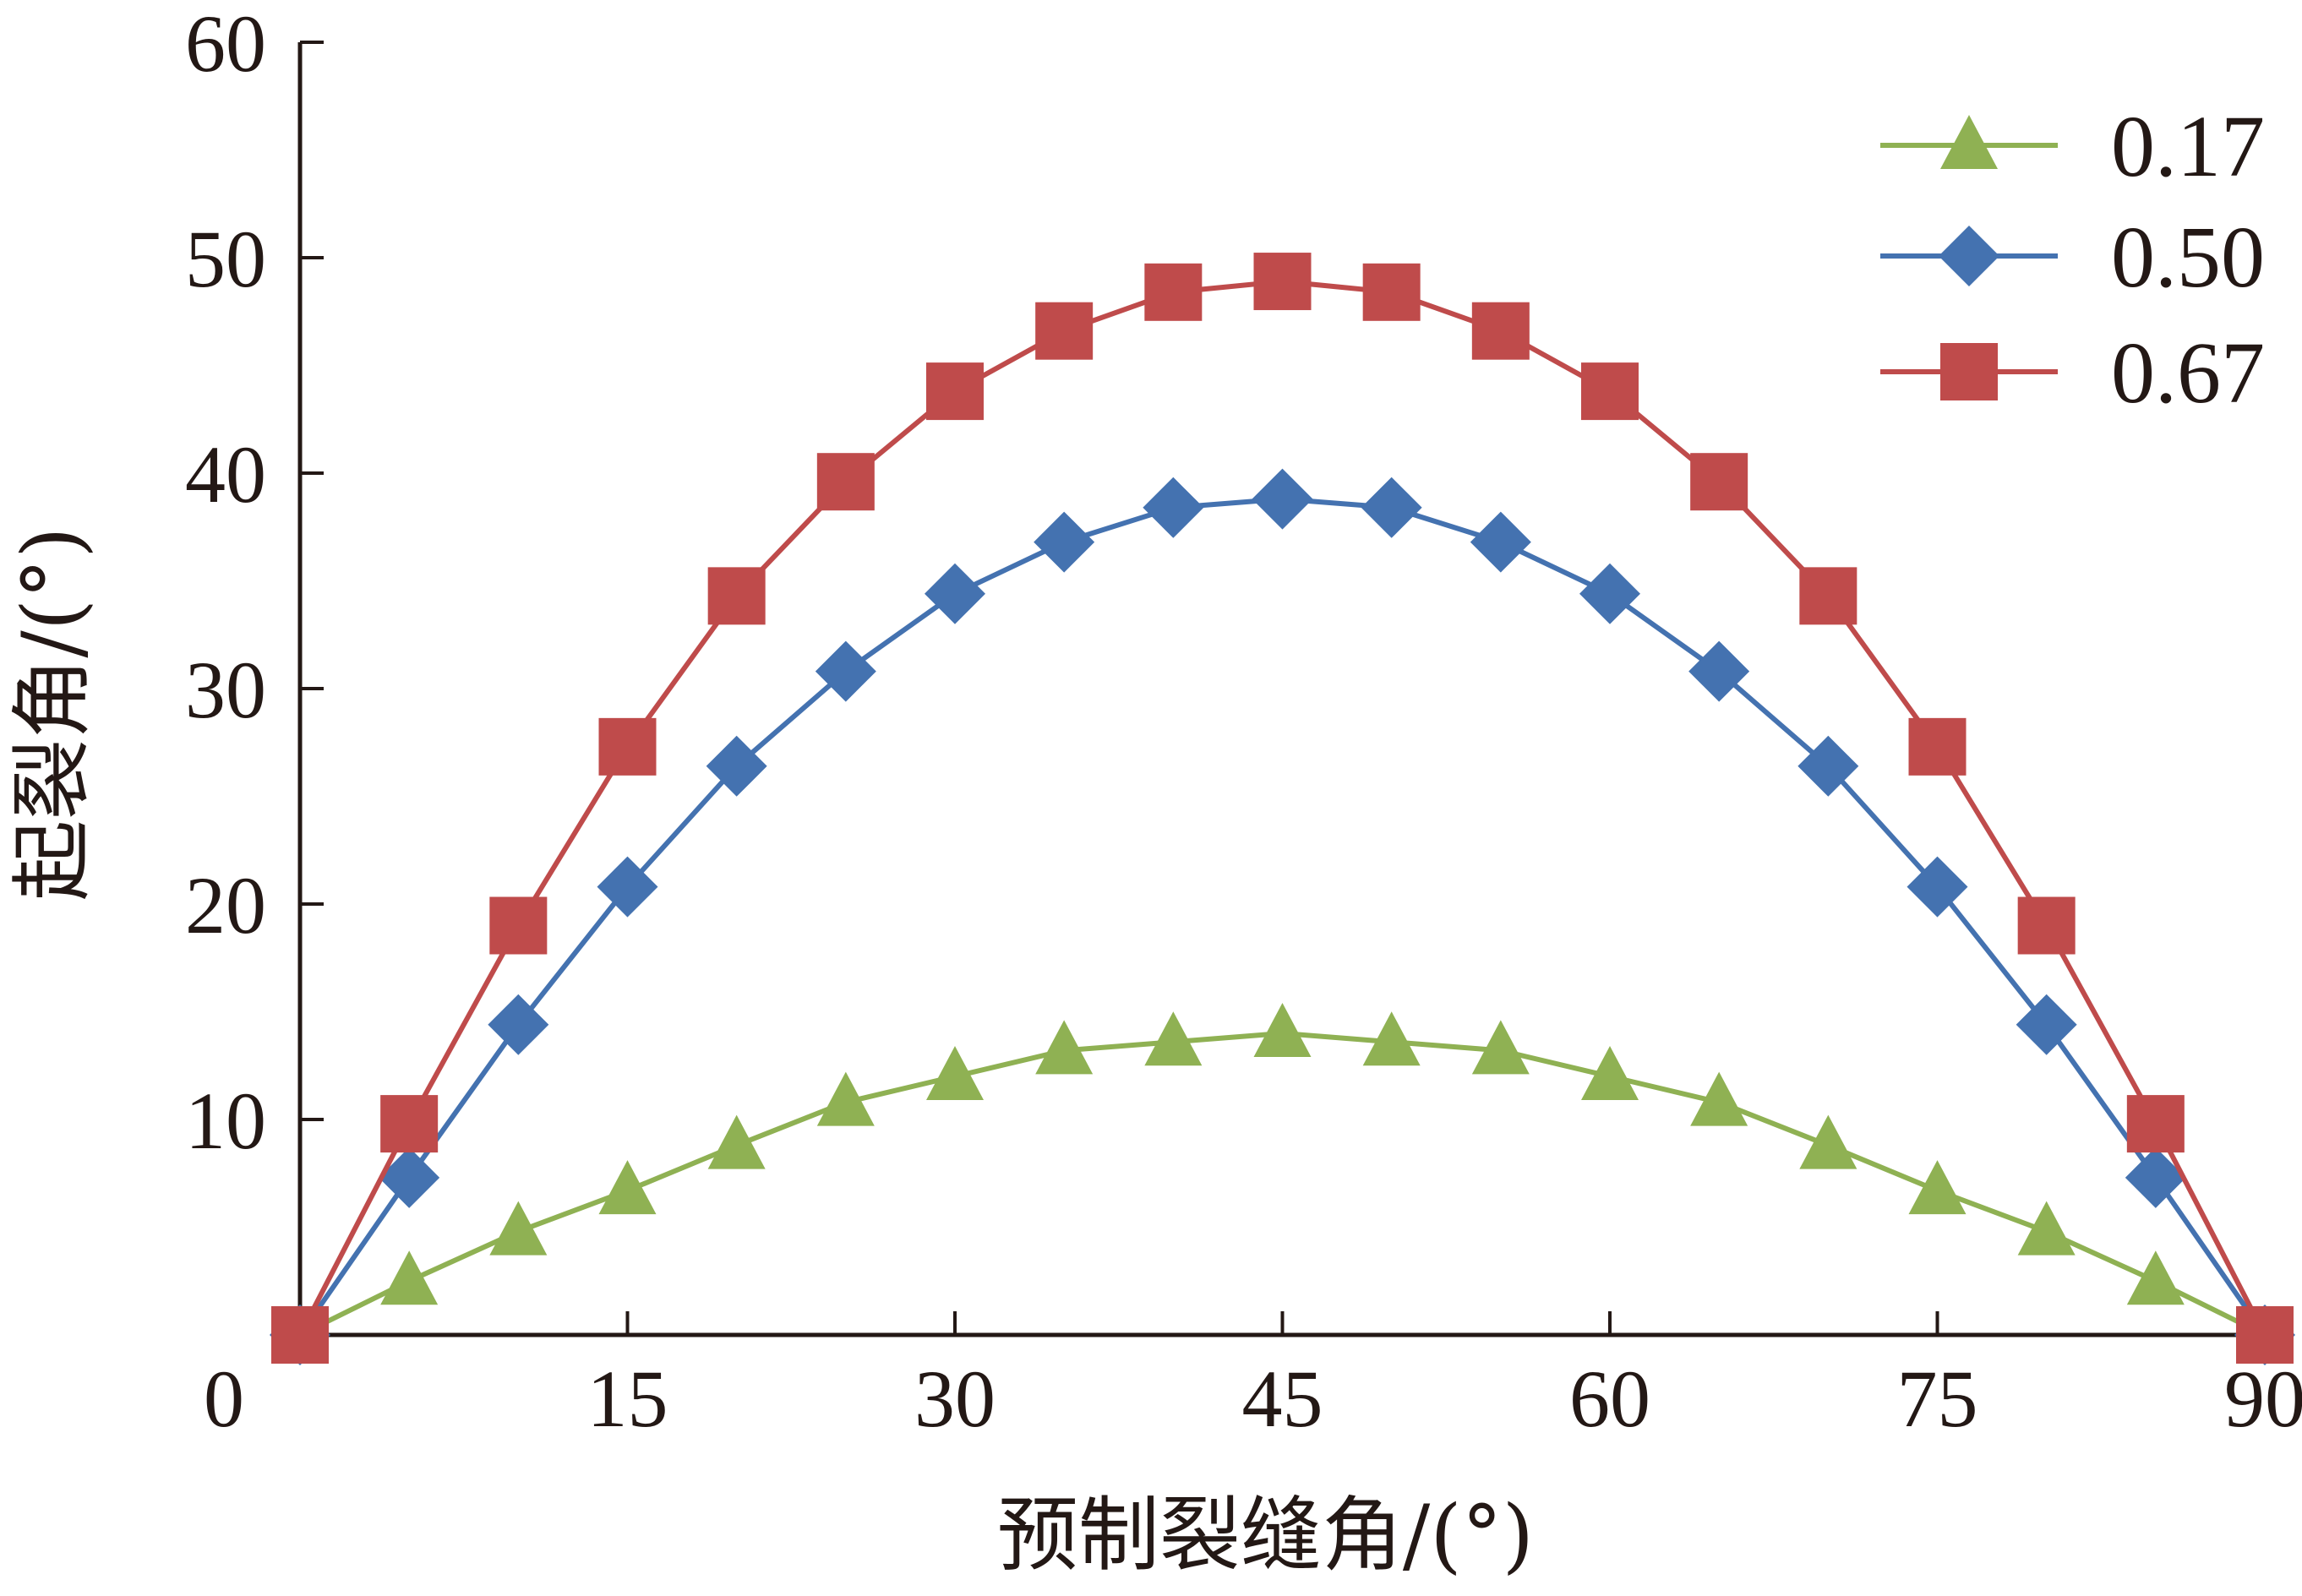  Describe the element at coordinates (627, 1399) in the screenshot. I see `x-tick-label: 15` at that location.